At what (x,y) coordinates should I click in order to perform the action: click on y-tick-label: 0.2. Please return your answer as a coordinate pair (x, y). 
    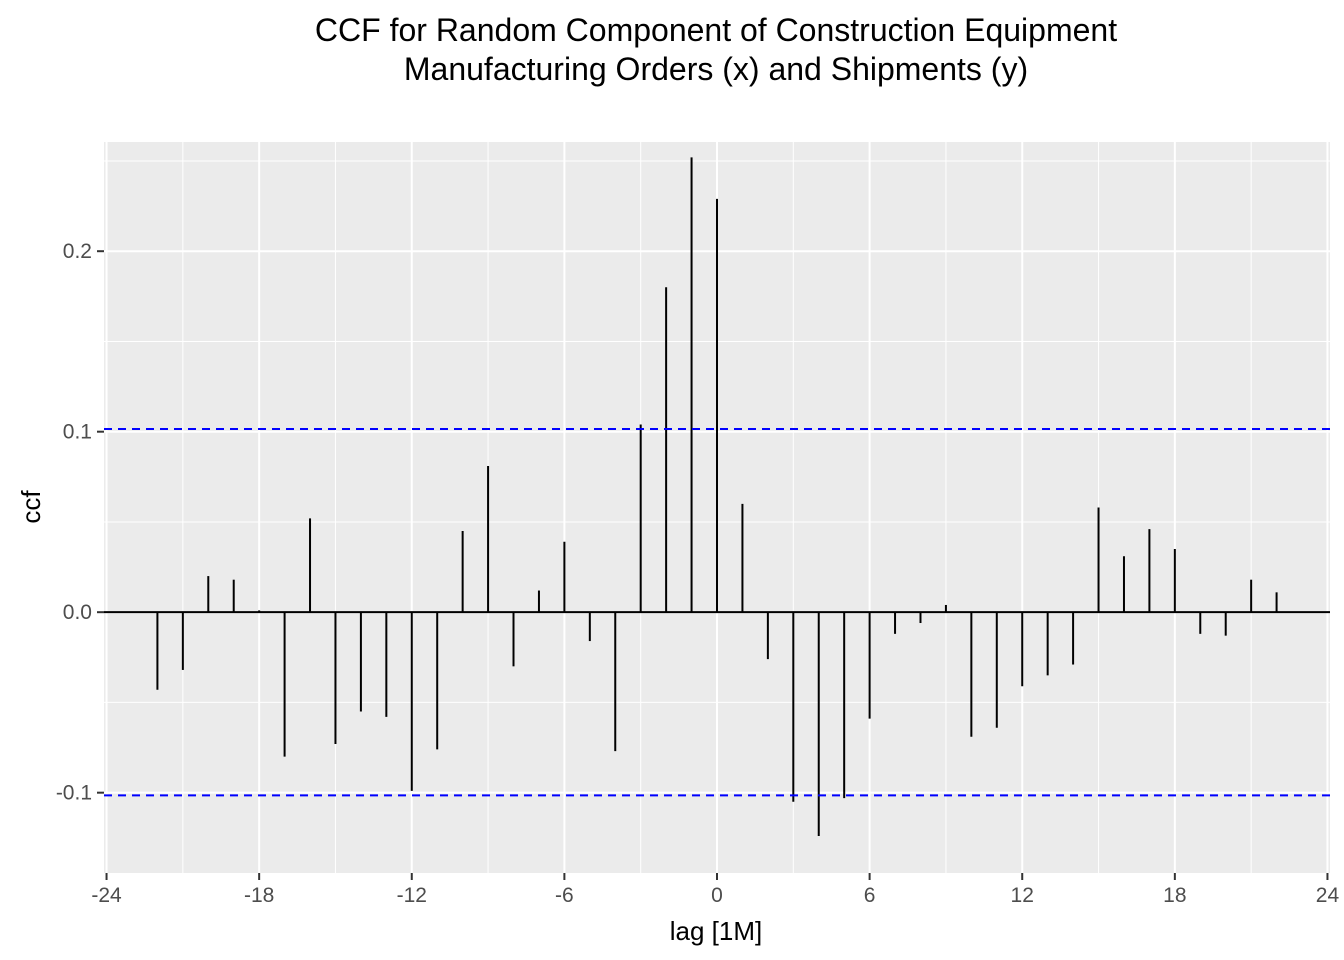
    Looking at the image, I should click on (77, 251).